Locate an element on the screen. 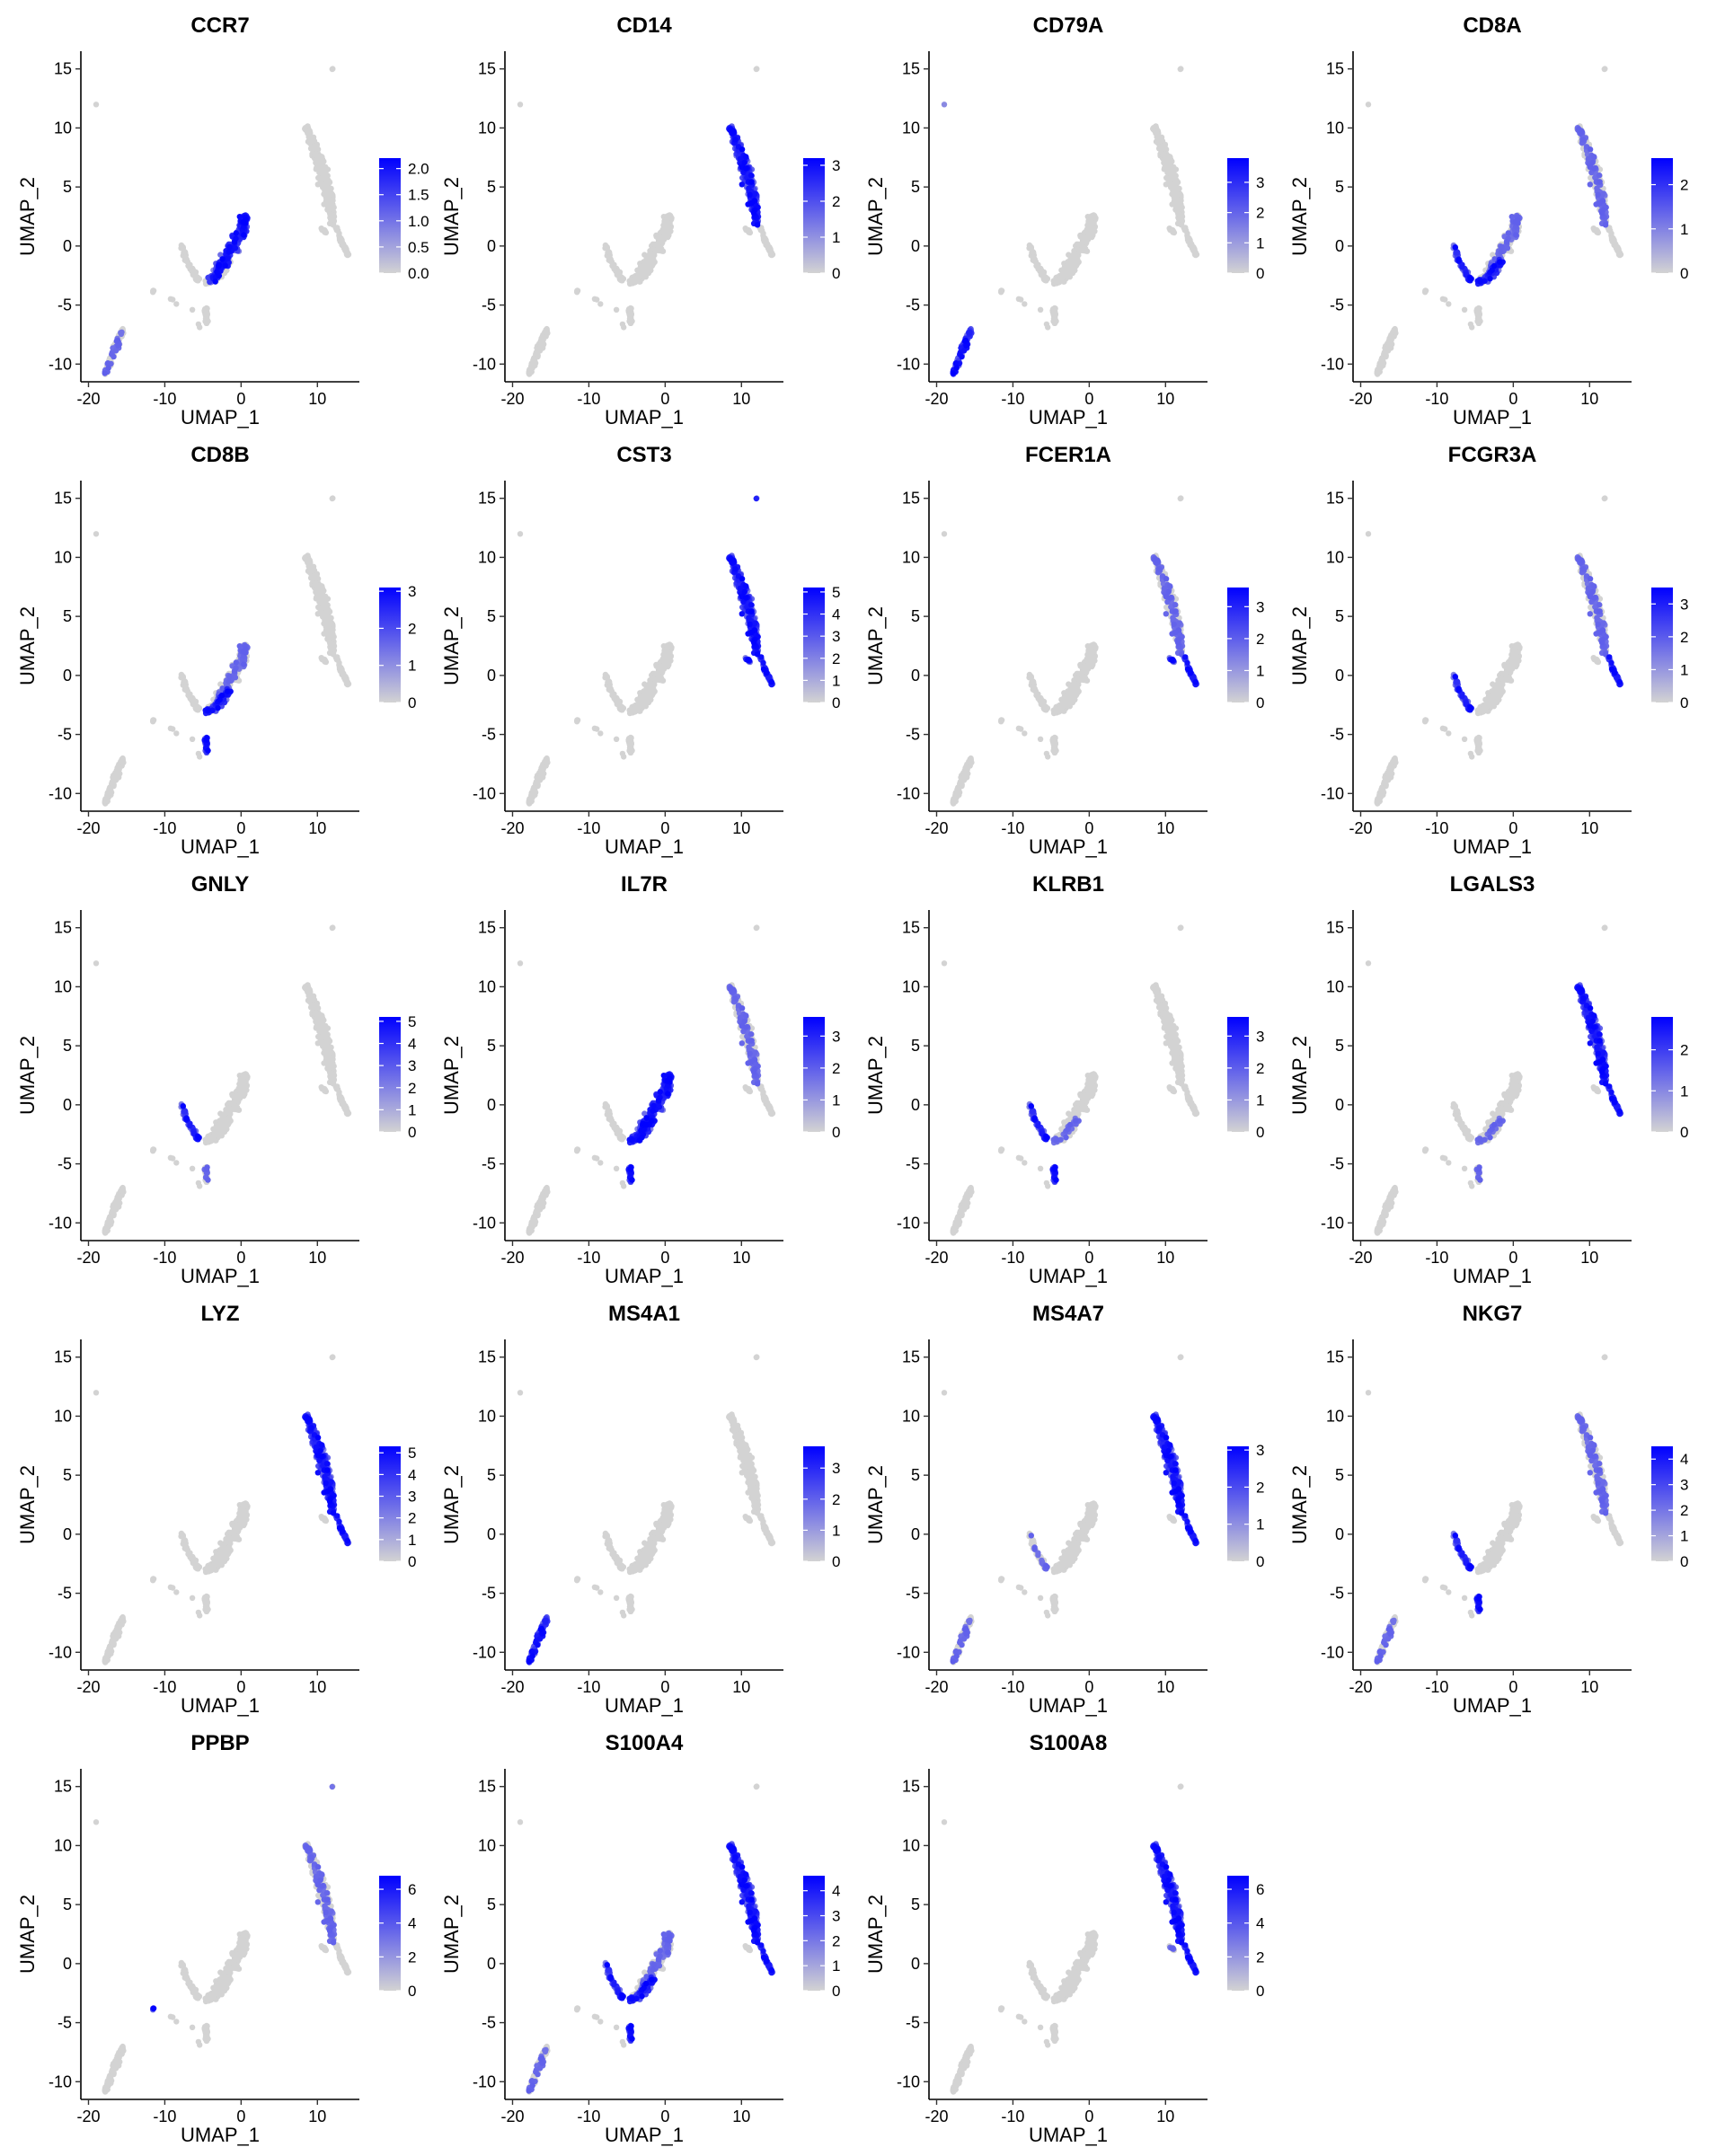 This screenshot has height=2156, width=1725. panel-title: CD8B is located at coordinates (219, 455).